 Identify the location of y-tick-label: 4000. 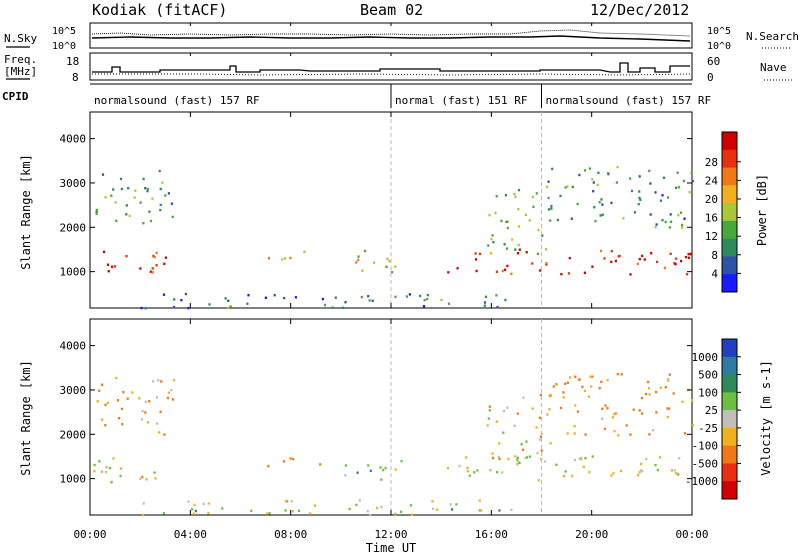
(73, 346).